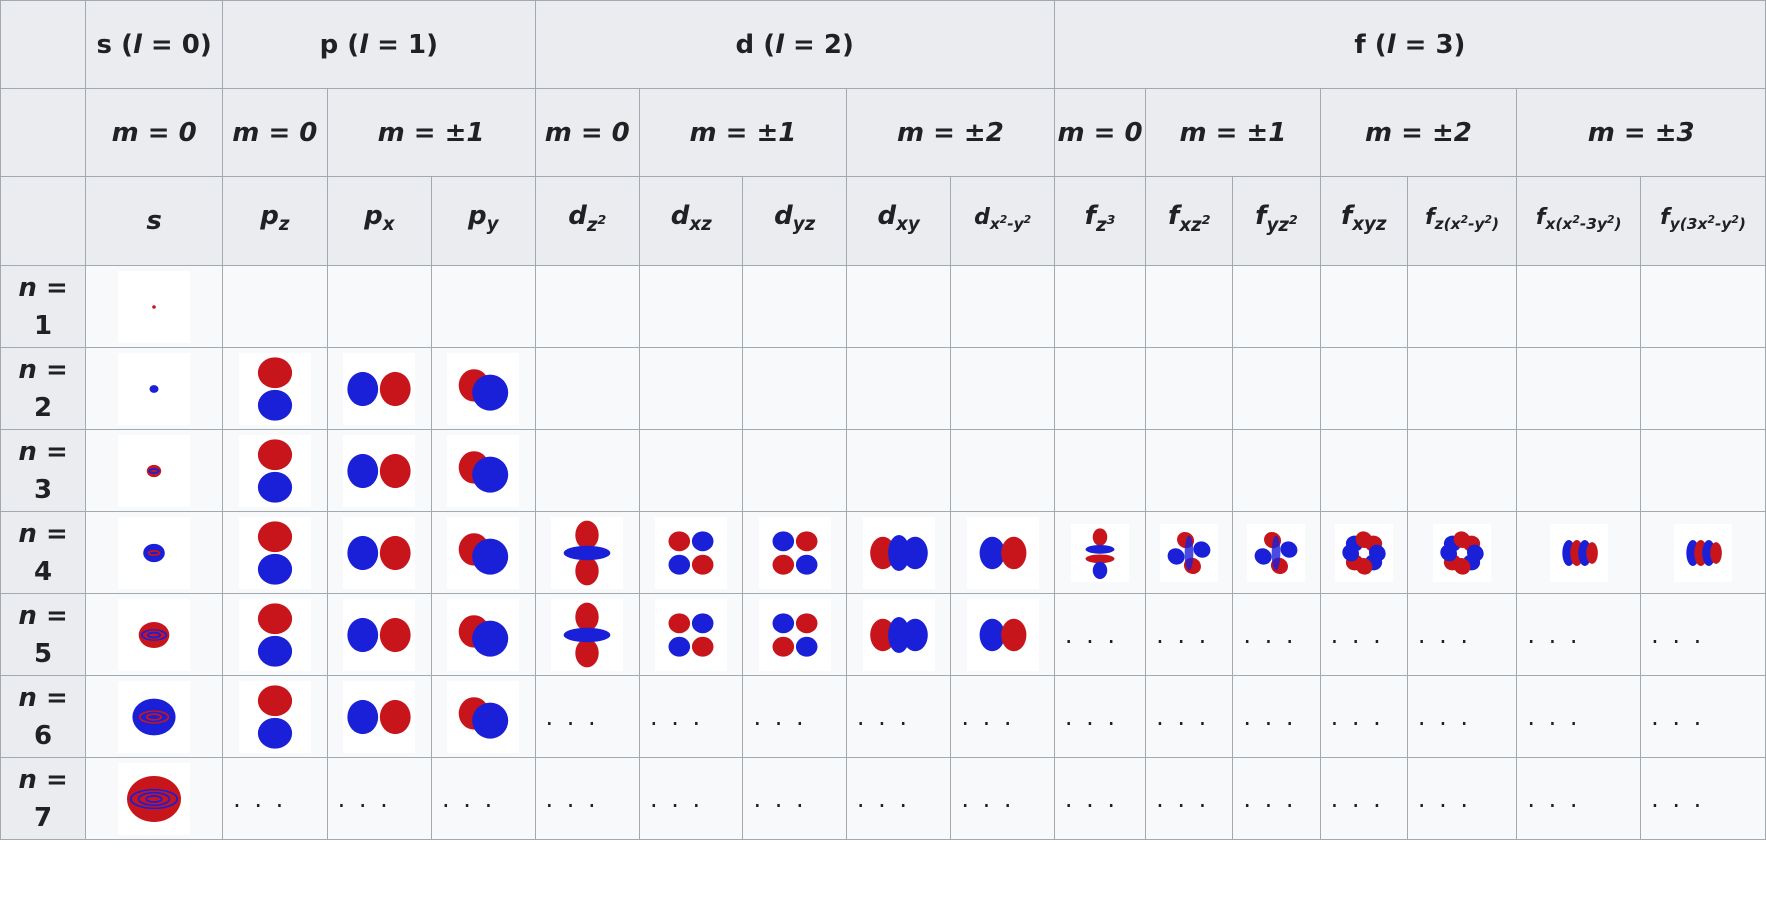 The image size is (1766, 914). What do you see at coordinates (1703, 221) in the screenshot?
I see `orbital-header-fy3x2y2: fy(3x2-y2)` at bounding box center [1703, 221].